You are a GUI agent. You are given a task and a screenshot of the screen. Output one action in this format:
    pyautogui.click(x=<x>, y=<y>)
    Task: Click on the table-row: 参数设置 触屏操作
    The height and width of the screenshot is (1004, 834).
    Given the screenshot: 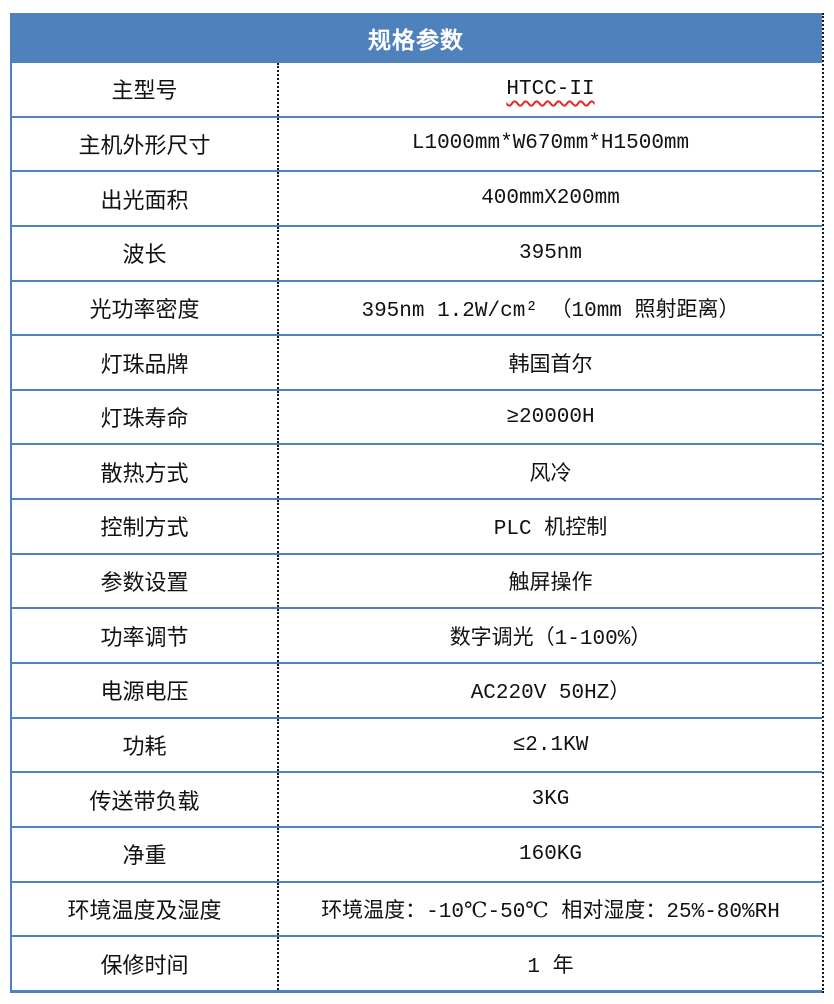 What is the action you would take?
    pyautogui.click(x=417, y=582)
    